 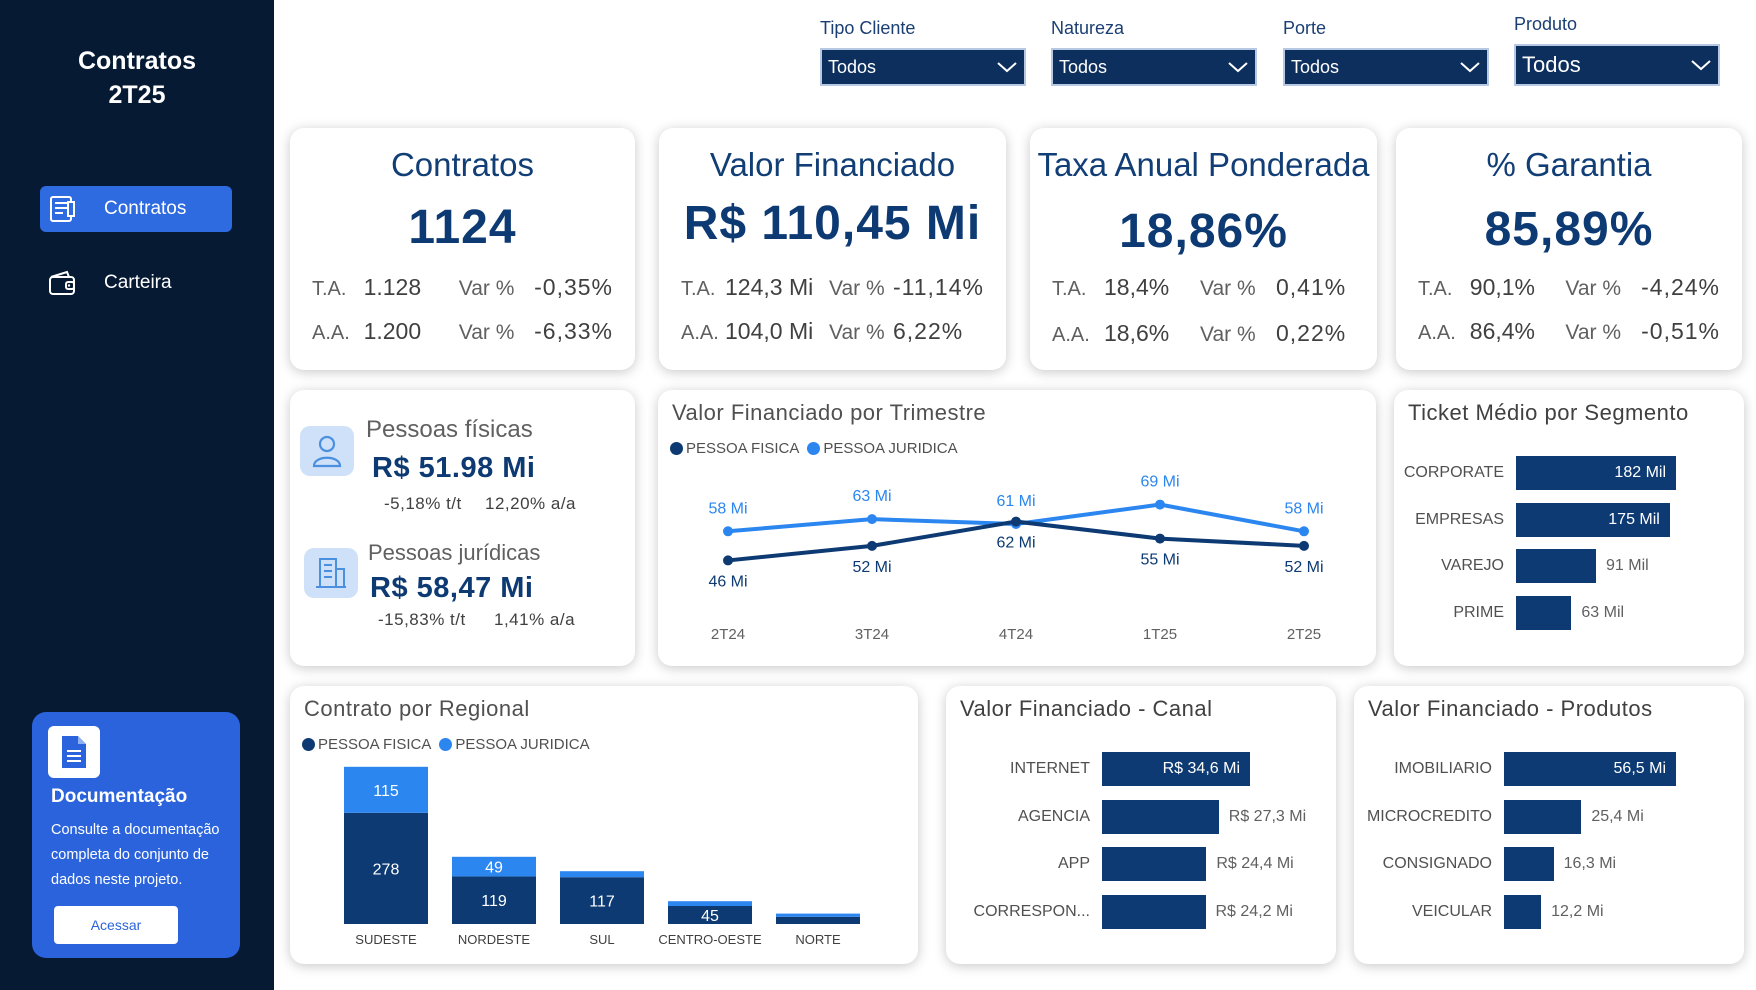 I want to click on acessar-button: Acessar, so click(x=116, y=925).